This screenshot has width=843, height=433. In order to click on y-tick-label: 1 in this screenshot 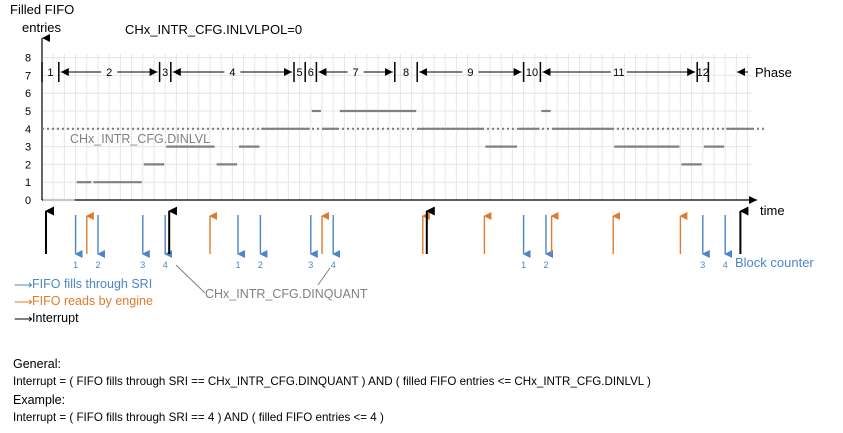, I will do `click(28, 183)`.